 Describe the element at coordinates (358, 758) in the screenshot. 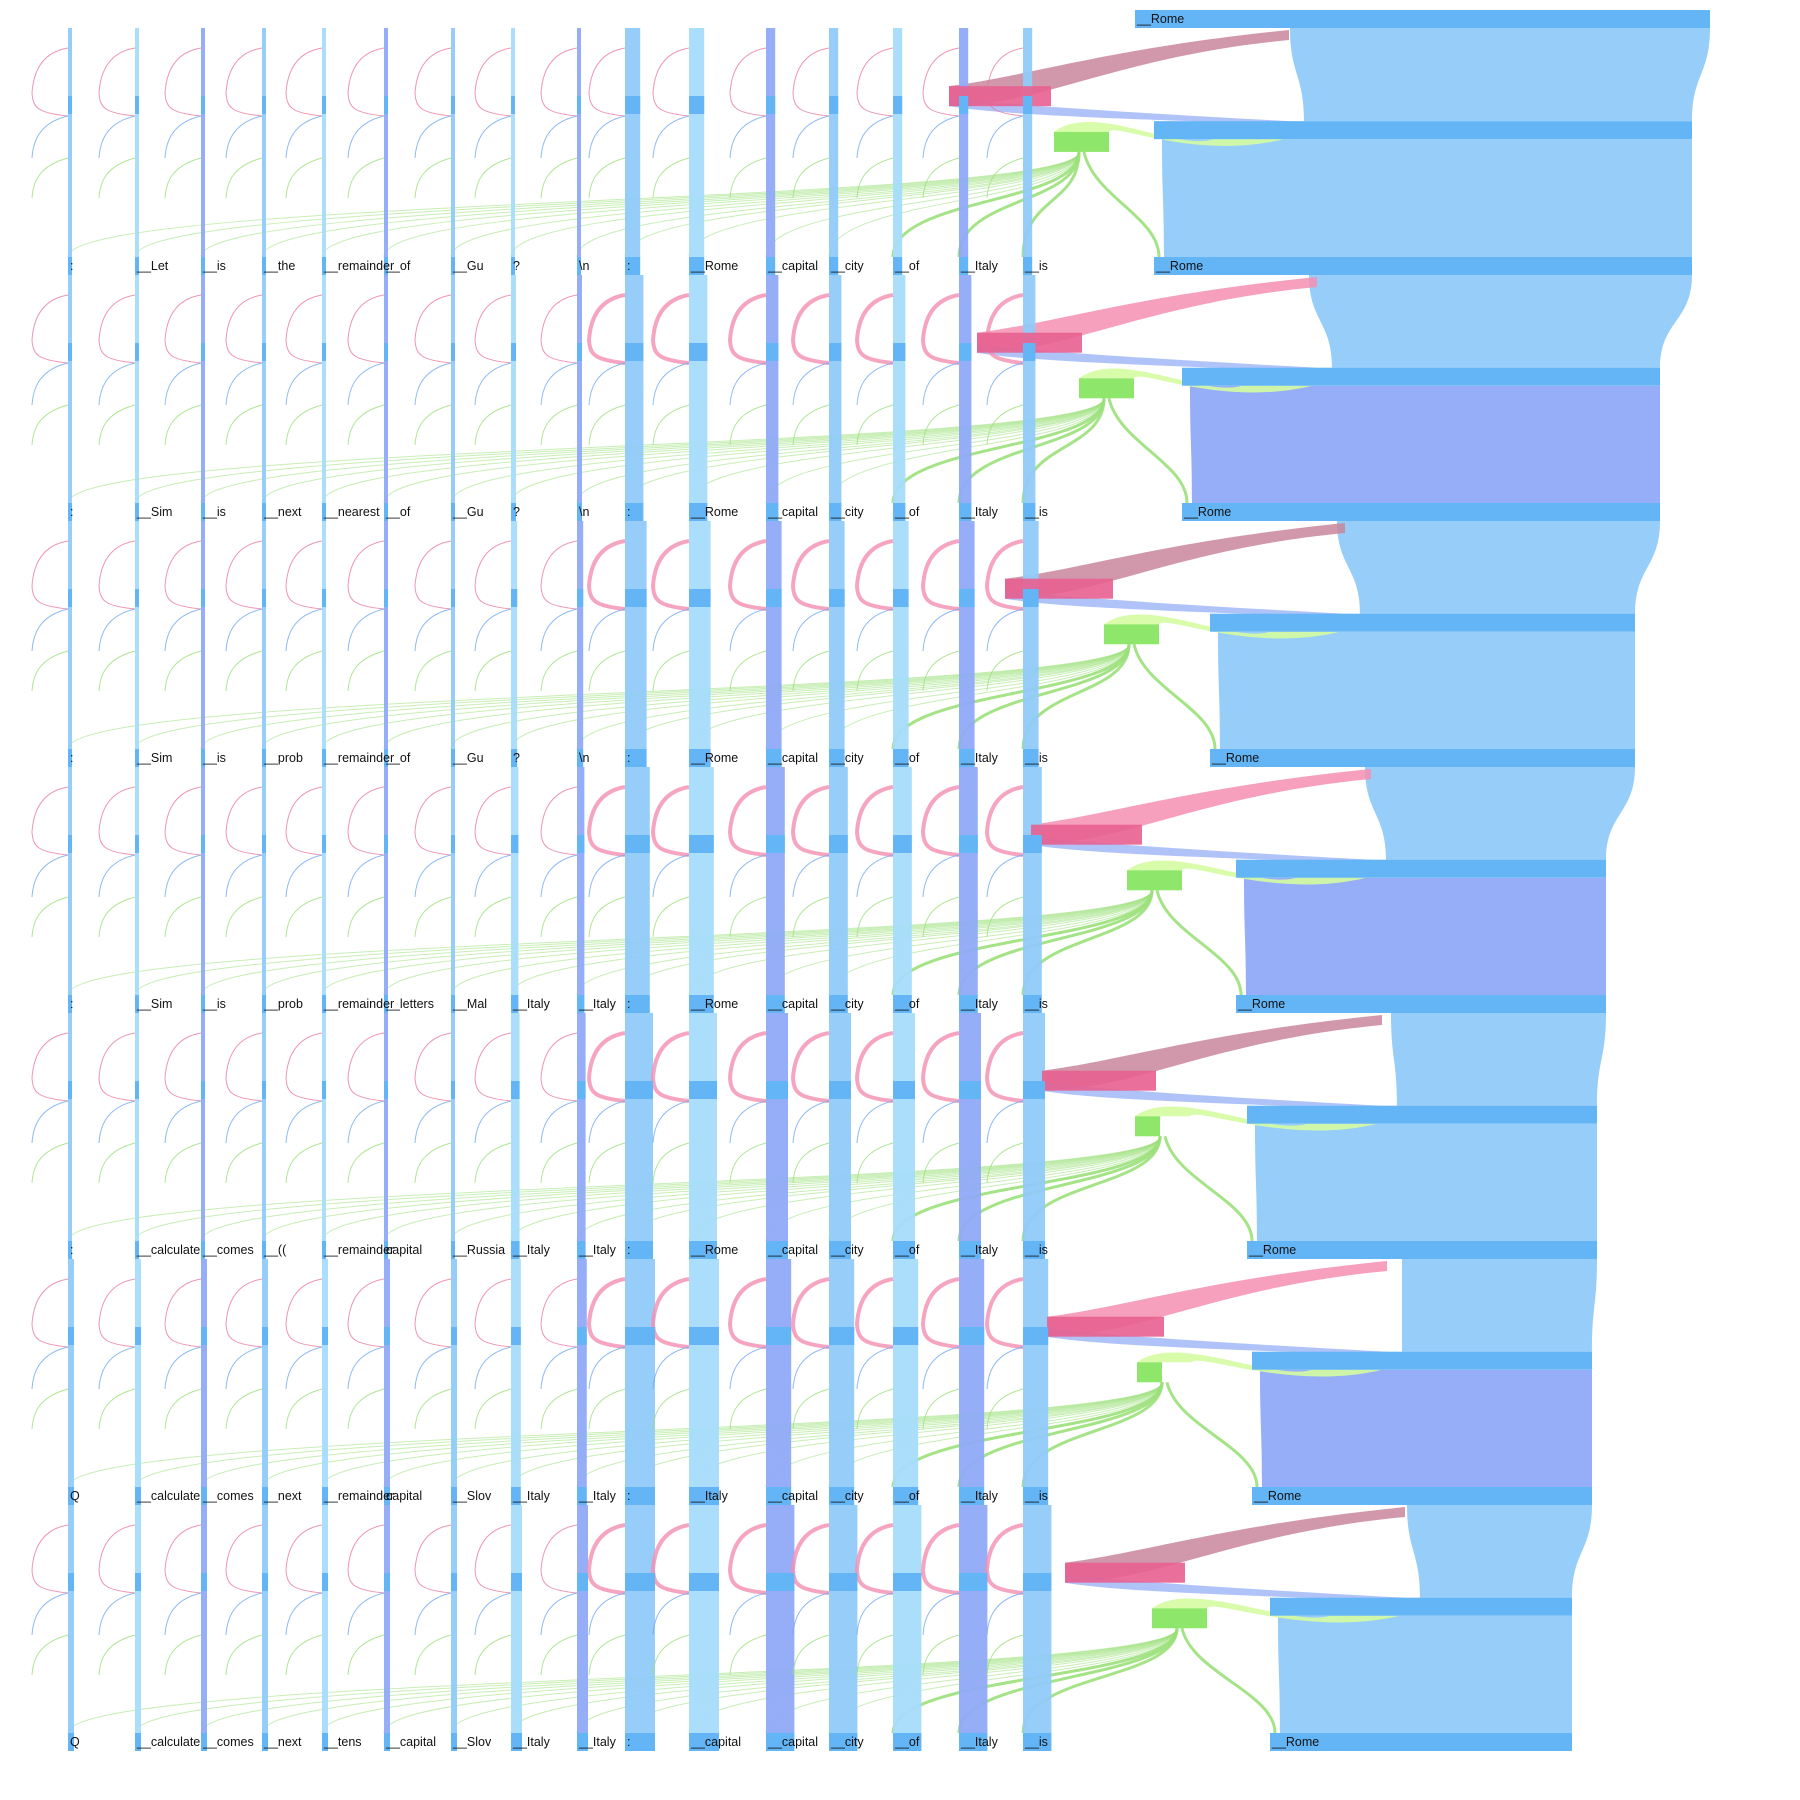

I see `token-label: __remainder` at that location.